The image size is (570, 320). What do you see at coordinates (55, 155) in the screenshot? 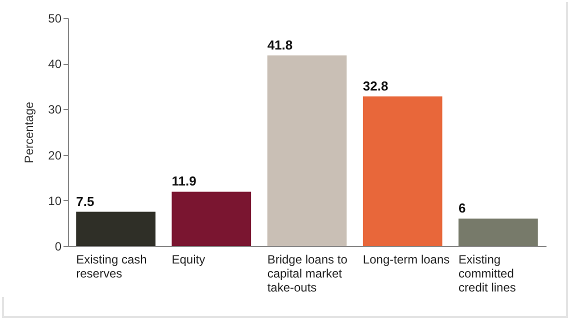
I see `y-tick-label: 20` at bounding box center [55, 155].